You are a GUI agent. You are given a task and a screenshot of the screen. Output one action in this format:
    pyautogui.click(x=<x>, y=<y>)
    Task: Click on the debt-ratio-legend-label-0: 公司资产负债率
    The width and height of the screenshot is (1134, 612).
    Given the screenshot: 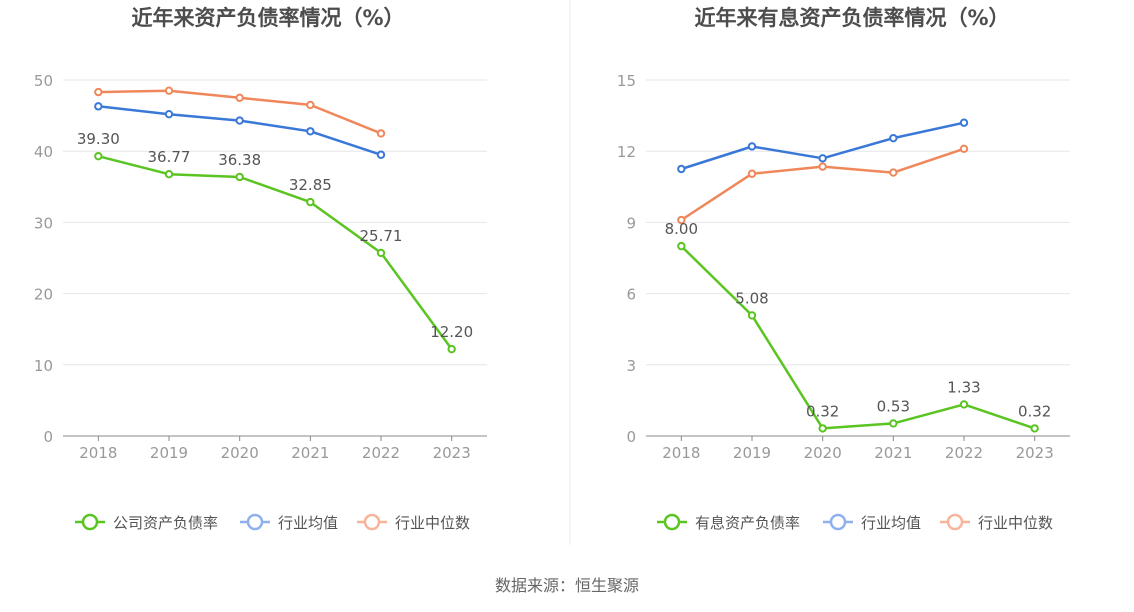 What is the action you would take?
    pyautogui.click(x=165, y=523)
    